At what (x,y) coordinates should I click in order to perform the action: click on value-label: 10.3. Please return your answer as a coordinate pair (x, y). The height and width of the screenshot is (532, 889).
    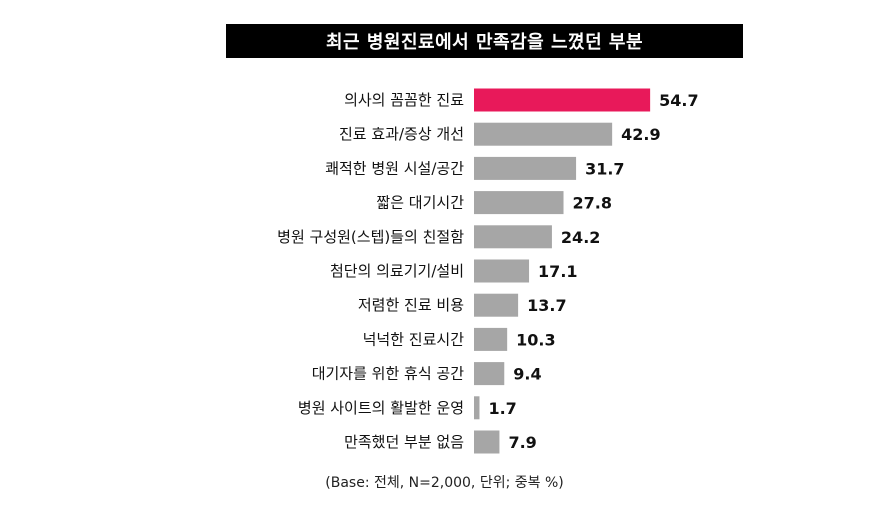
    Looking at the image, I should click on (535, 339).